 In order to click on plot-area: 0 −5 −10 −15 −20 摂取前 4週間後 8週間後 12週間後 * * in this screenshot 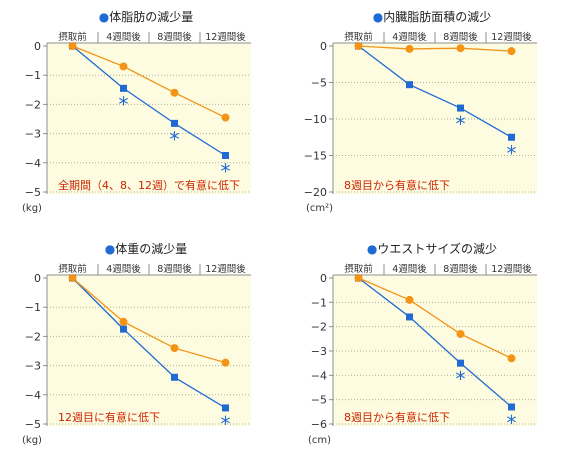, I will do `click(420, 115)`.